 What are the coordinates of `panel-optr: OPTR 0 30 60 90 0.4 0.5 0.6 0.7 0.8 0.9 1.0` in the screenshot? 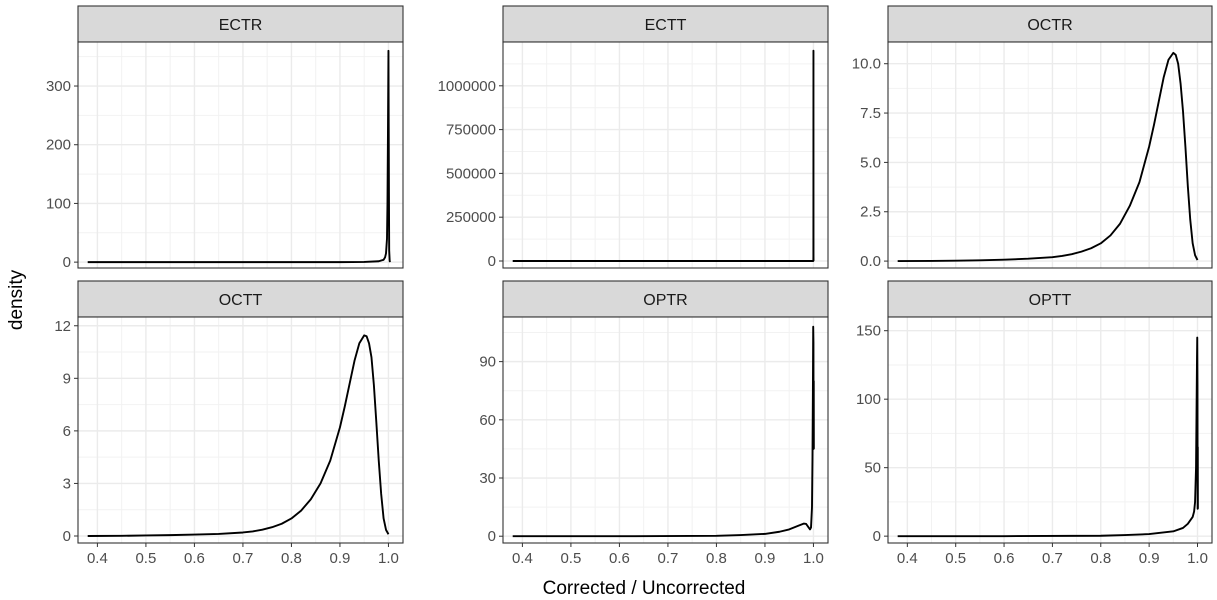 It's located at (654, 423).